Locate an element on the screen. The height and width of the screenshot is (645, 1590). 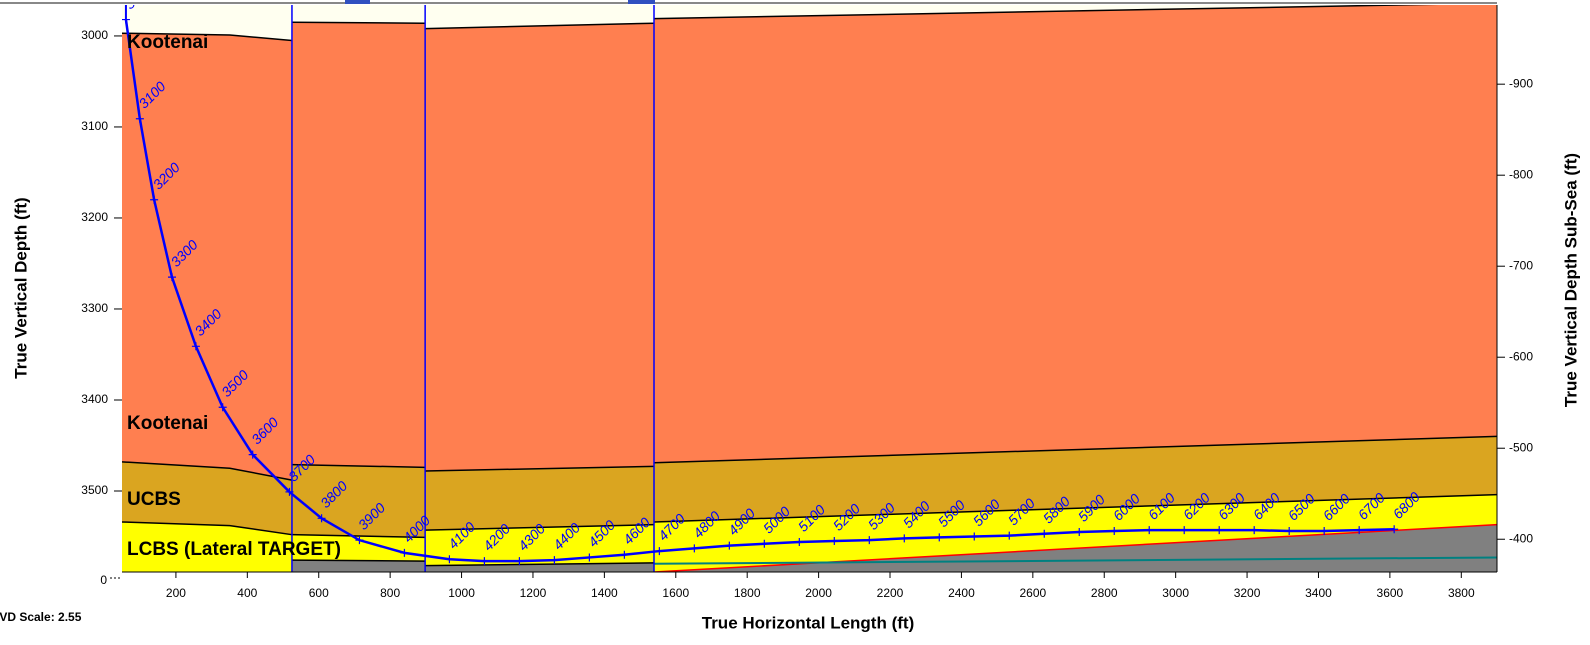
y2-tick-label: -900 is located at coordinates (1521, 83).